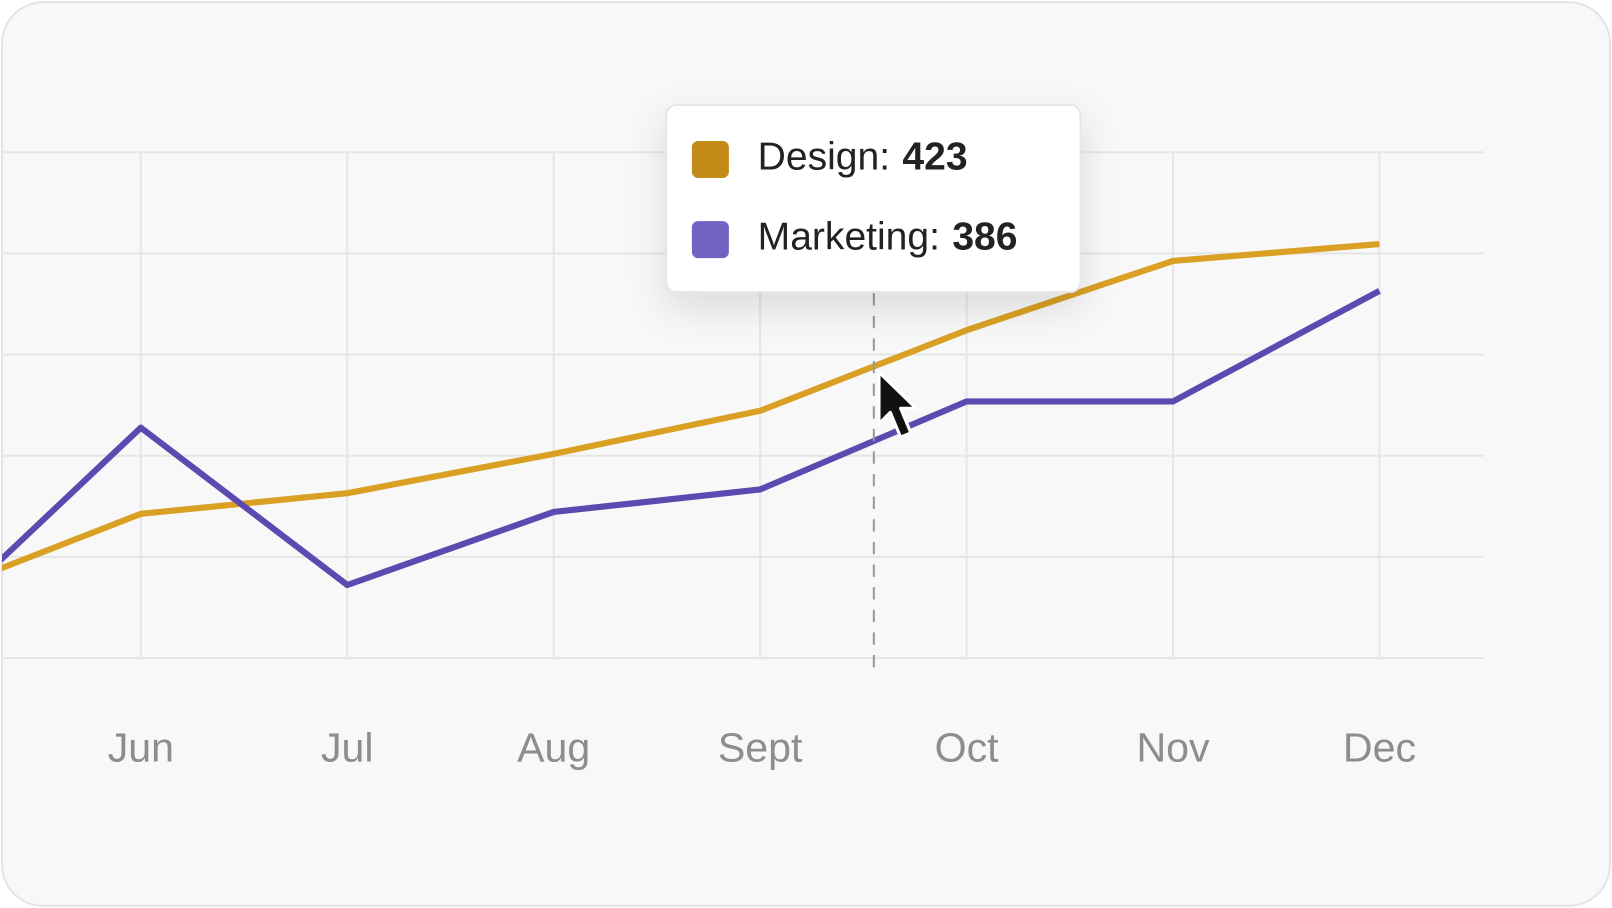  I want to click on tooltip-label: Design:, so click(824, 157).